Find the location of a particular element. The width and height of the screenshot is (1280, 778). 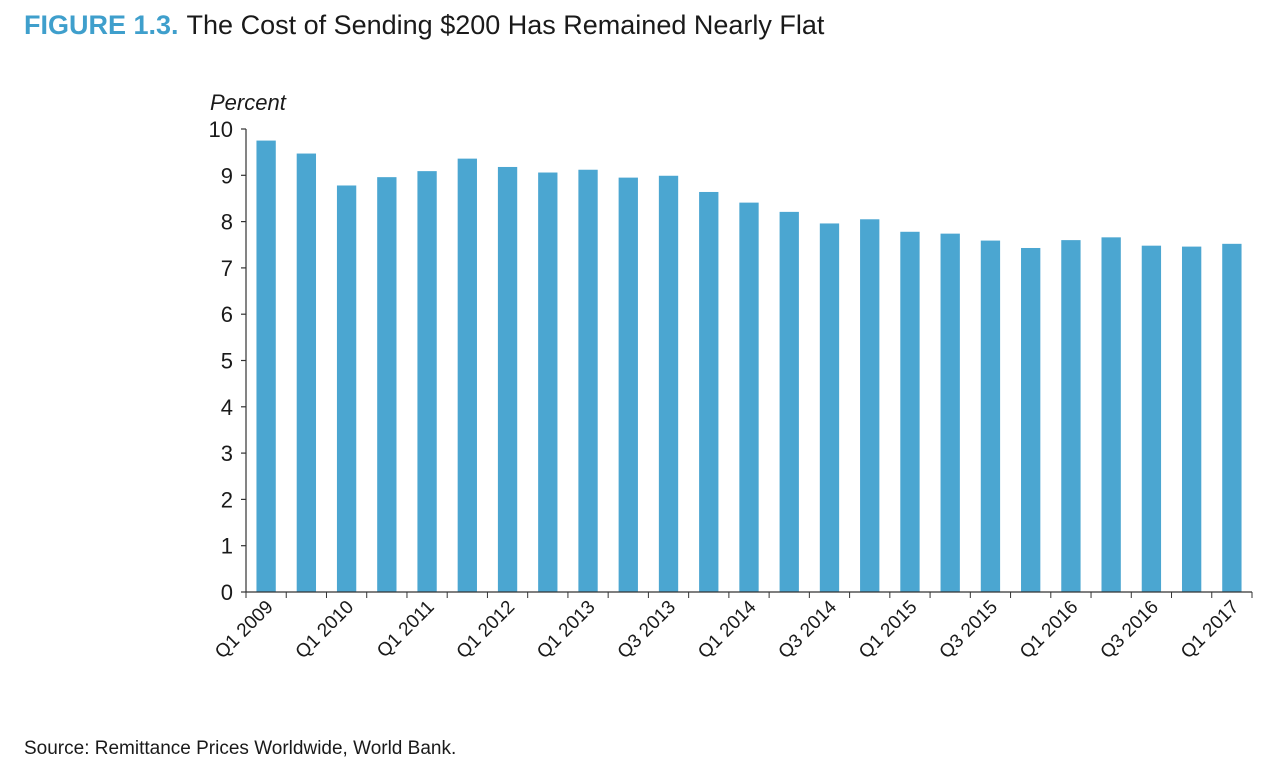

x-tick-label: Q1 2009 is located at coordinates (244, 630).